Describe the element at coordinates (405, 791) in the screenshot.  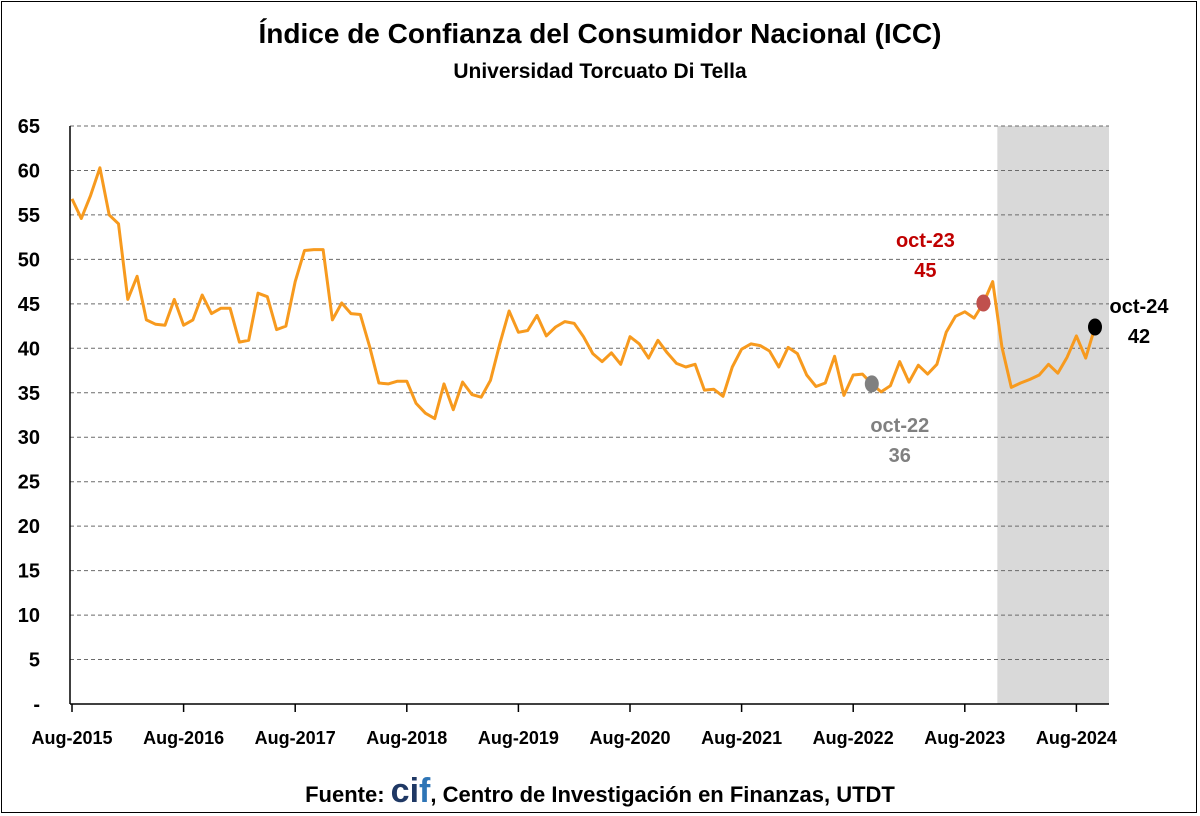
I see `cif-logo-ci: ci` at that location.